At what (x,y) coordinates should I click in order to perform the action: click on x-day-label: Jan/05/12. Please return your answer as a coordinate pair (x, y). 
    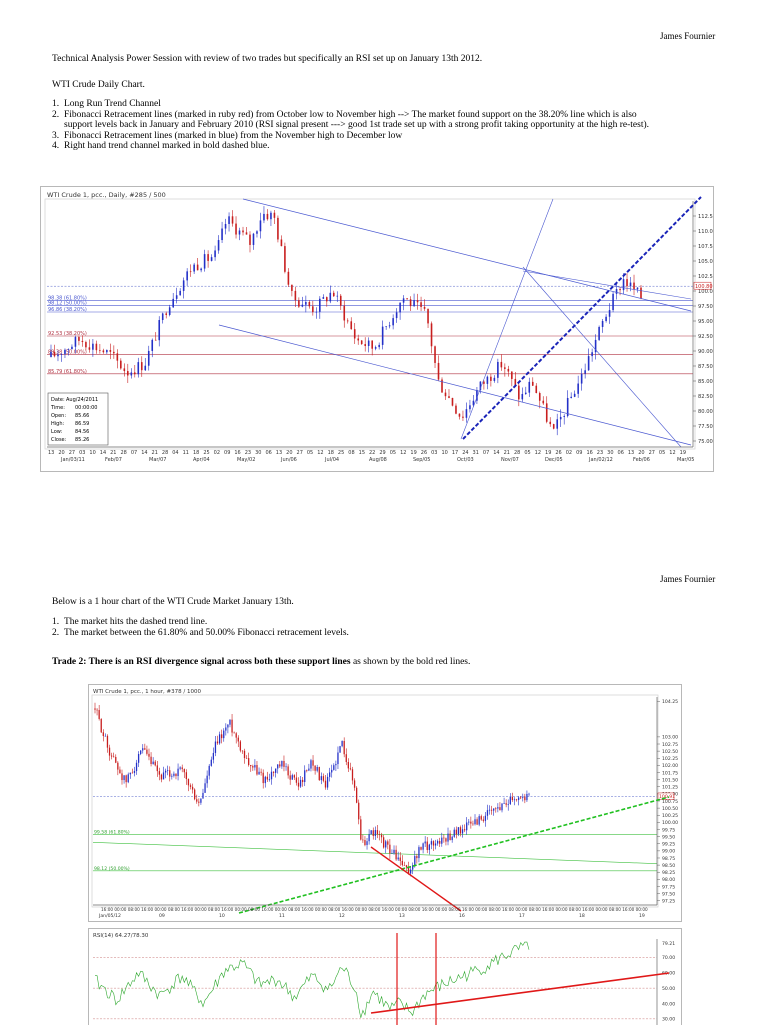
    Looking at the image, I should click on (109, 916).